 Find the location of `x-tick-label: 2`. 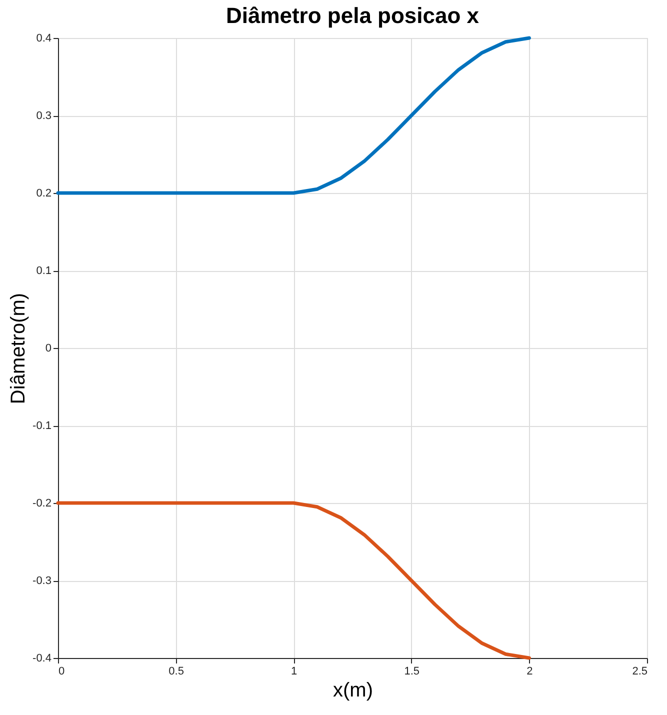

x-tick-label: 2 is located at coordinates (529, 672).